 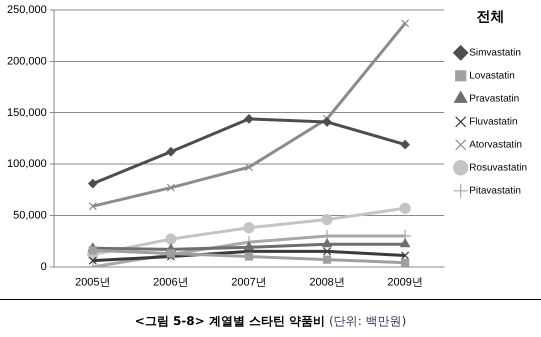 I want to click on legend-title: 전체, so click(x=490, y=16).